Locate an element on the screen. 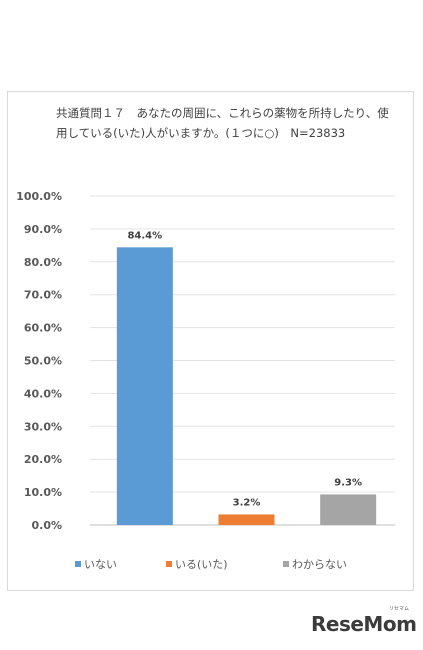 Image resolution: width=423 pixels, height=650 pixels. legend-label-1: いない is located at coordinates (100, 564).